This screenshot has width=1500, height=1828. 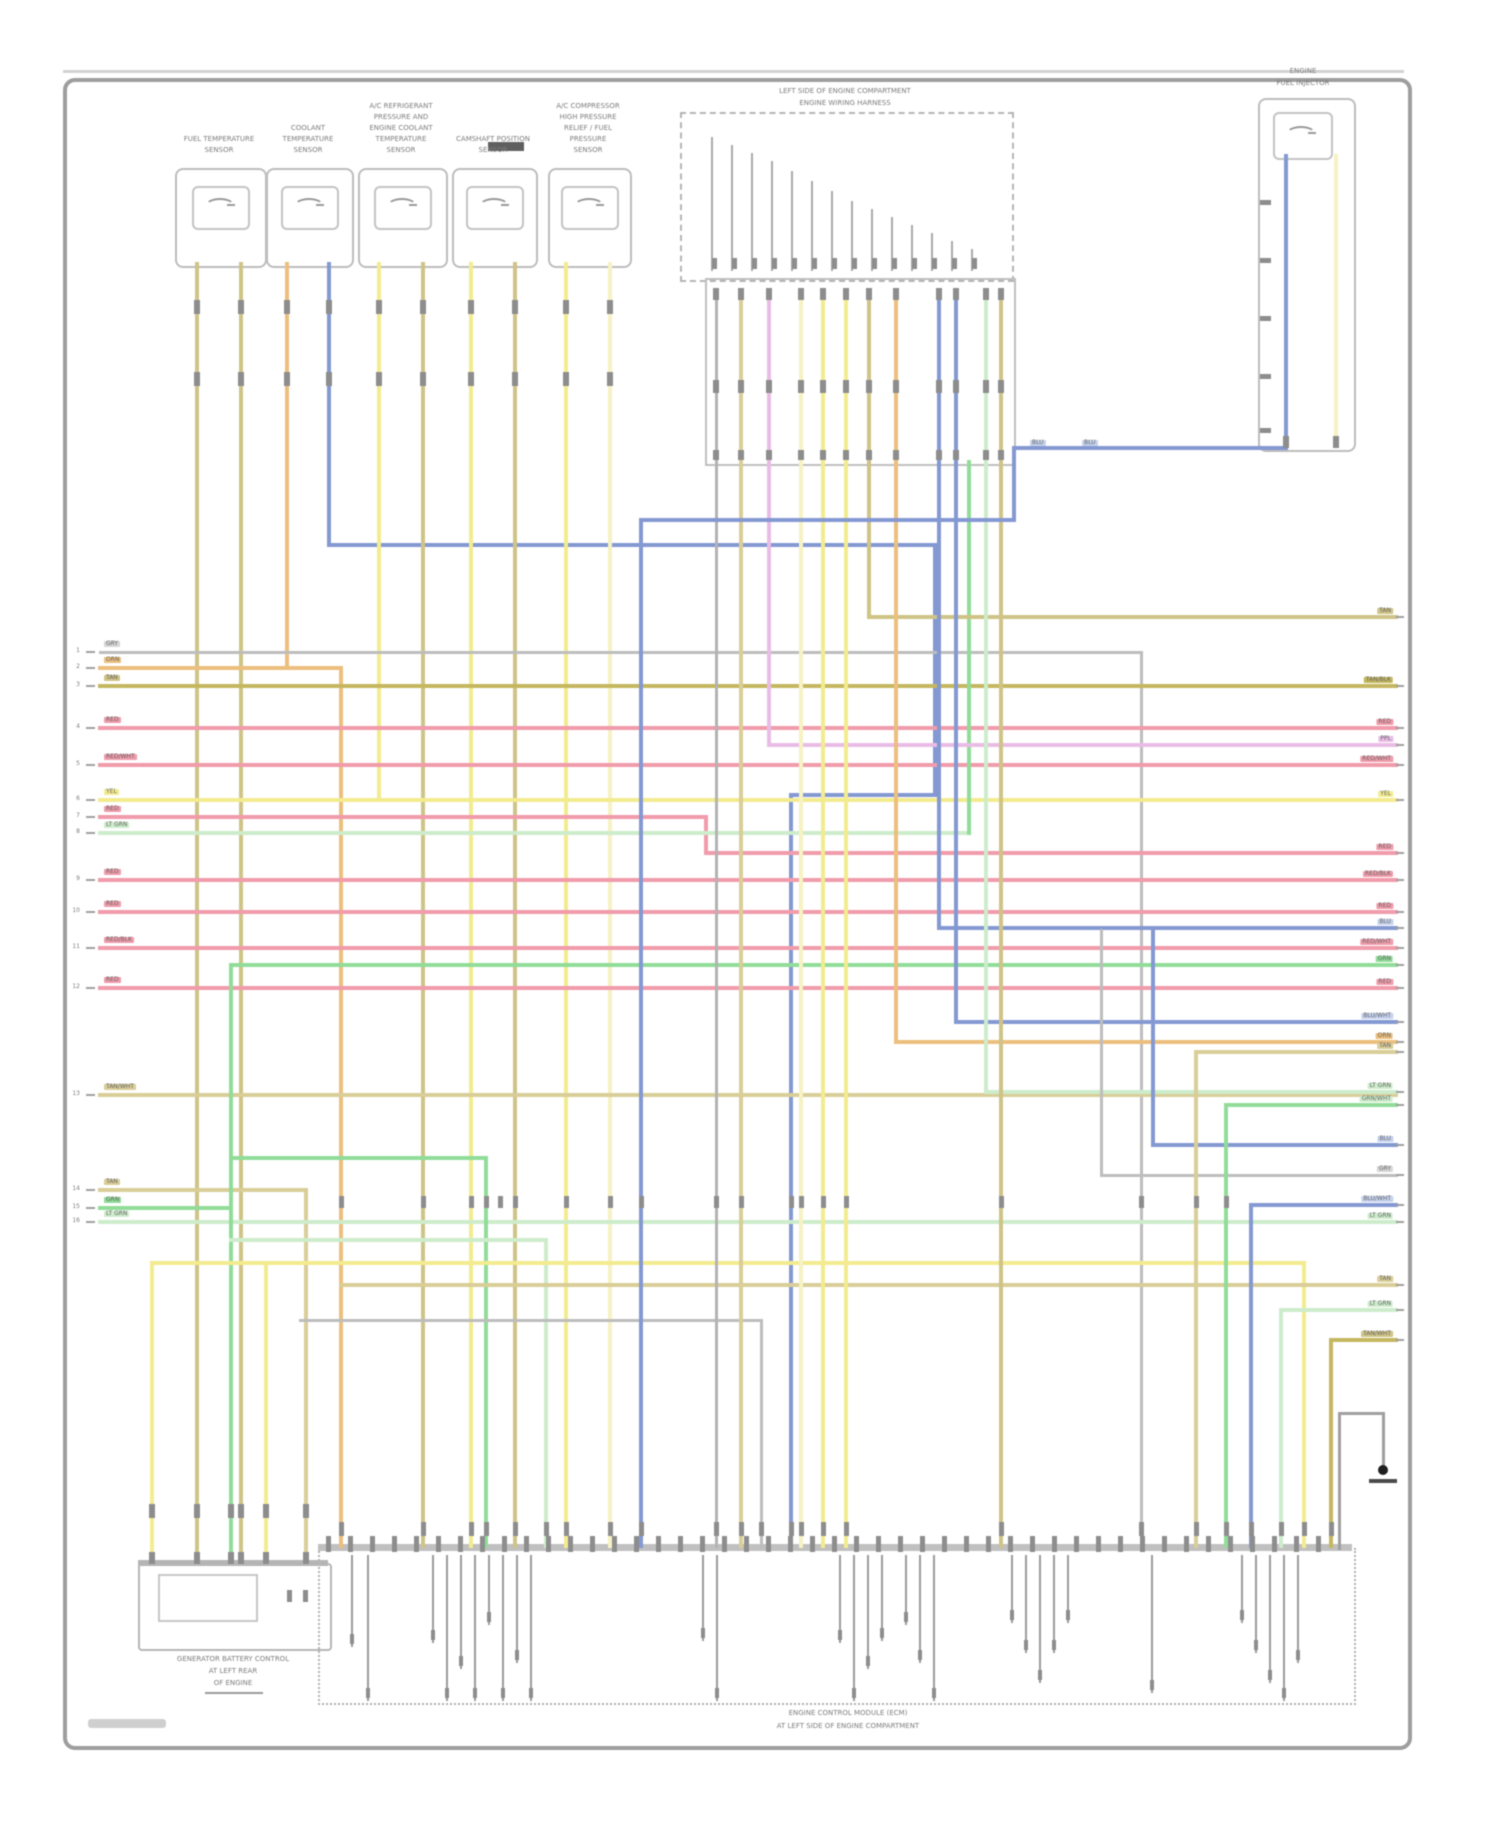 I want to click on wire-color-tag: GRN, so click(x=1384, y=959).